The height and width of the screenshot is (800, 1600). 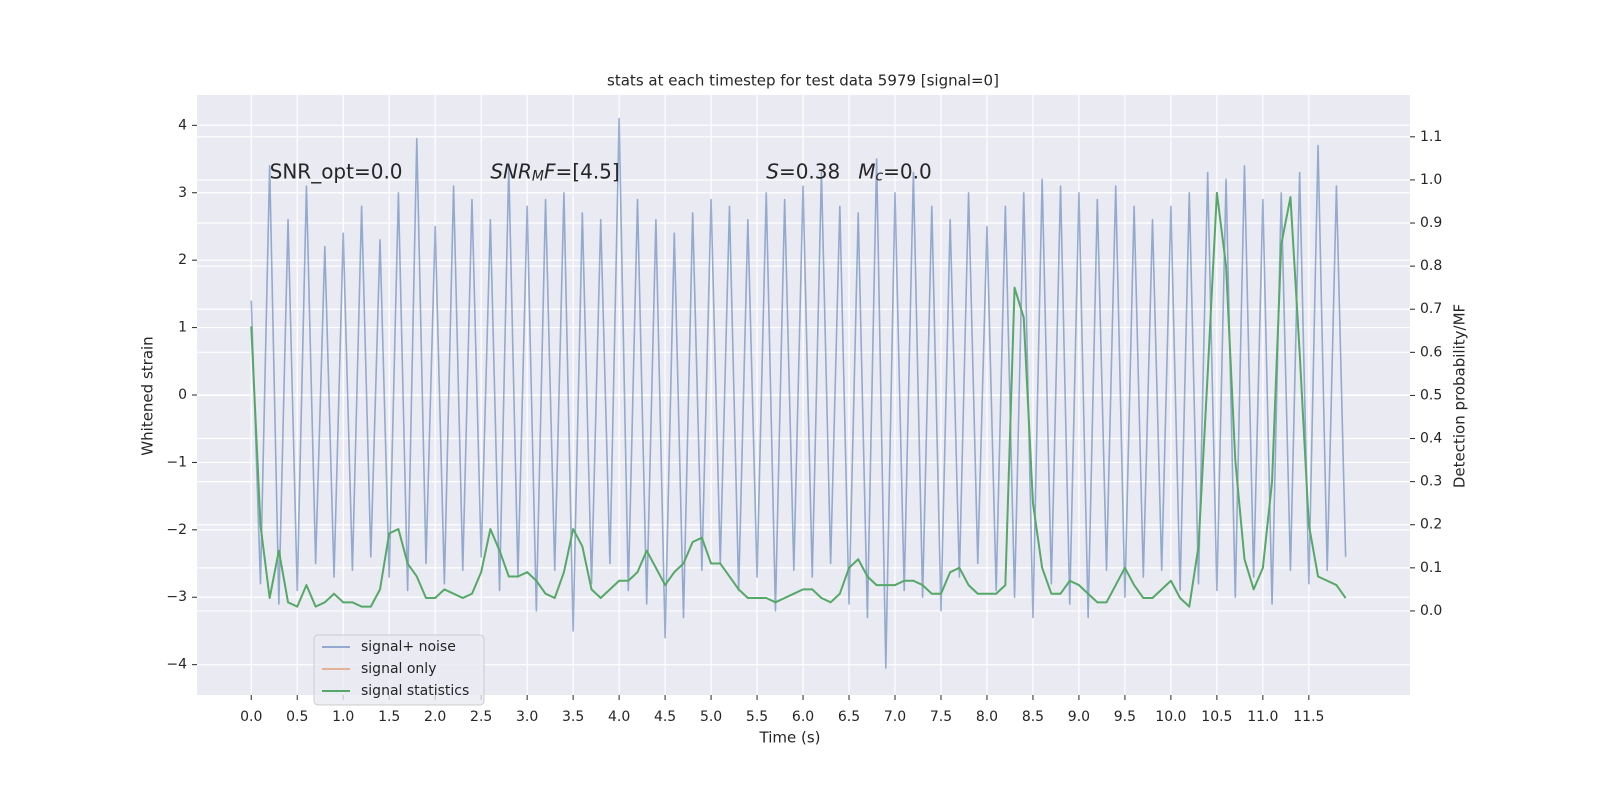 What do you see at coordinates (182, 260) in the screenshot?
I see `y-tick-label: 2` at bounding box center [182, 260].